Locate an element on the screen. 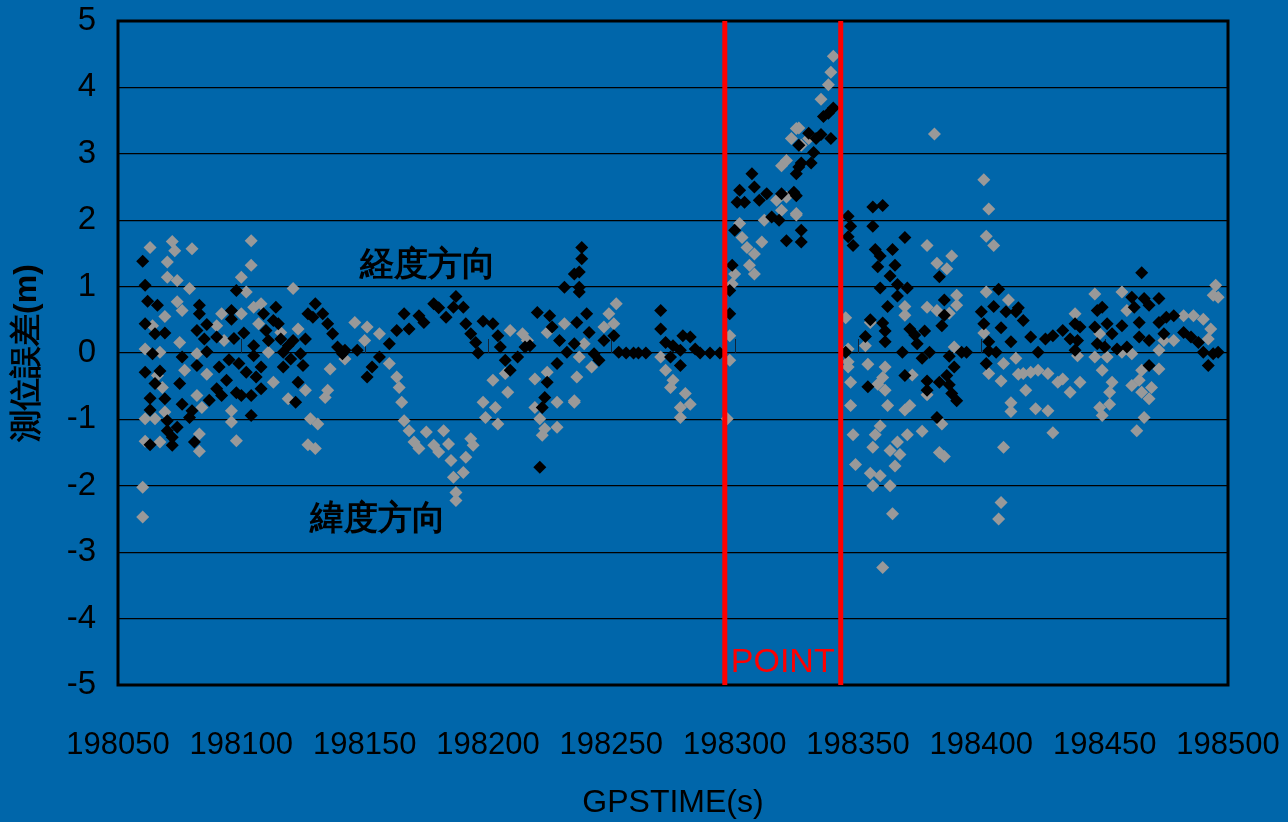 The image size is (1288, 822). y-tick-label: 4 is located at coordinates (86, 85).